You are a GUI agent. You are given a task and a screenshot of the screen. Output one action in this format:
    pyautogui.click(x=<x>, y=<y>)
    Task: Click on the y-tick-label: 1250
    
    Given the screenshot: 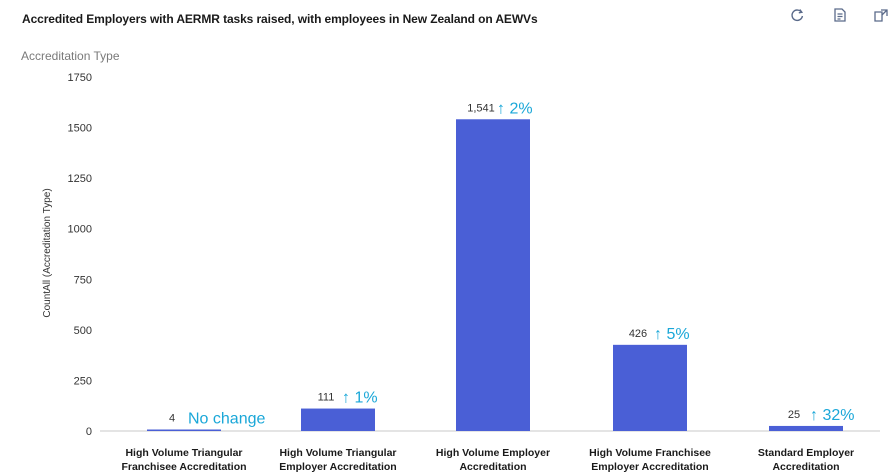 What is the action you would take?
    pyautogui.click(x=80, y=179)
    